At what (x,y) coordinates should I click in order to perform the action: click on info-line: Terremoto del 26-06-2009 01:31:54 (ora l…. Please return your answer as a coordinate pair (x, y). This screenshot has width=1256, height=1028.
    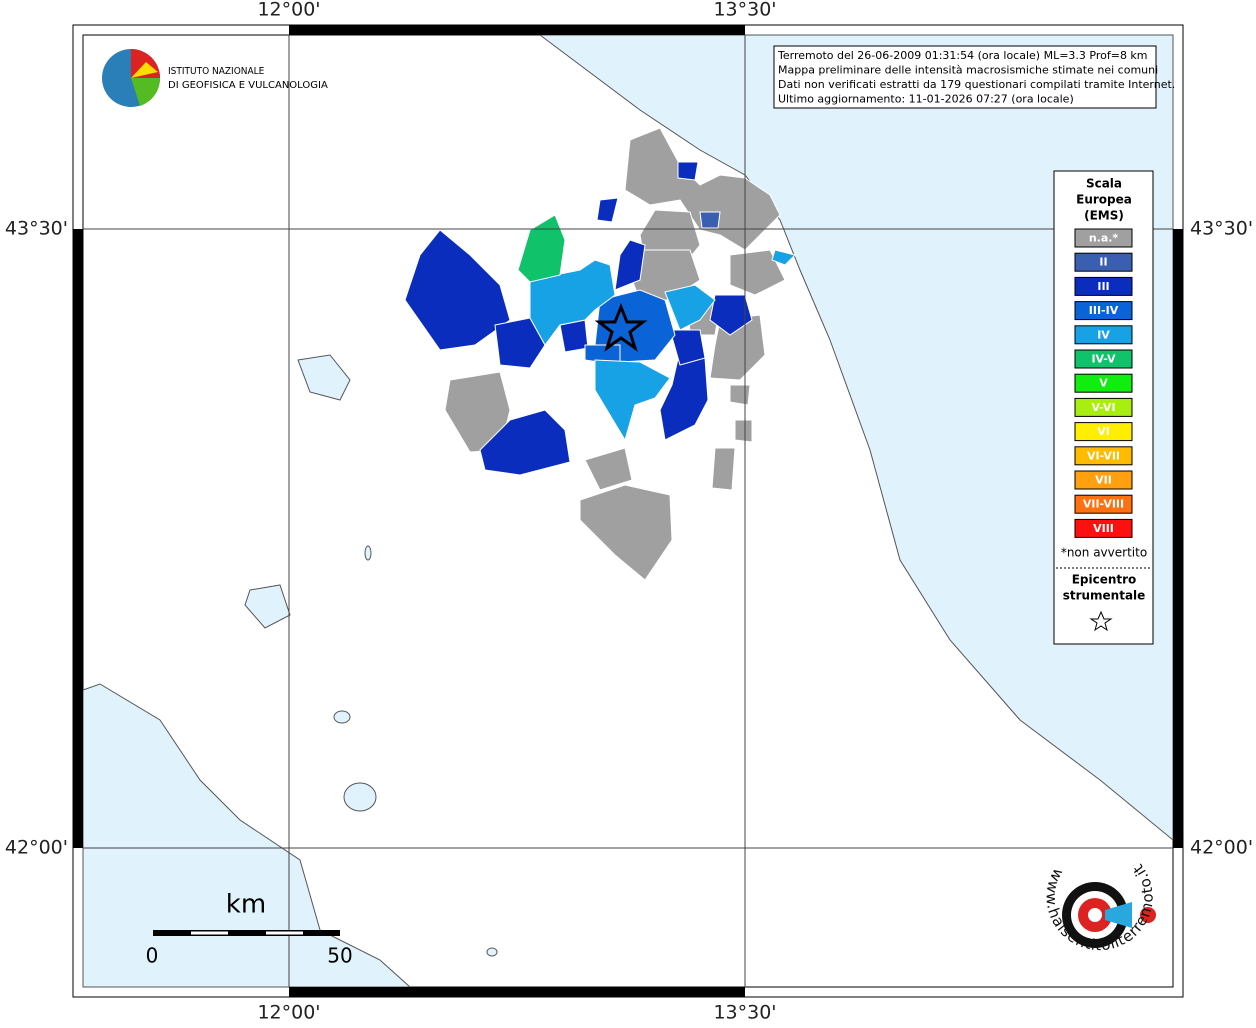
    Looking at the image, I should click on (962, 55).